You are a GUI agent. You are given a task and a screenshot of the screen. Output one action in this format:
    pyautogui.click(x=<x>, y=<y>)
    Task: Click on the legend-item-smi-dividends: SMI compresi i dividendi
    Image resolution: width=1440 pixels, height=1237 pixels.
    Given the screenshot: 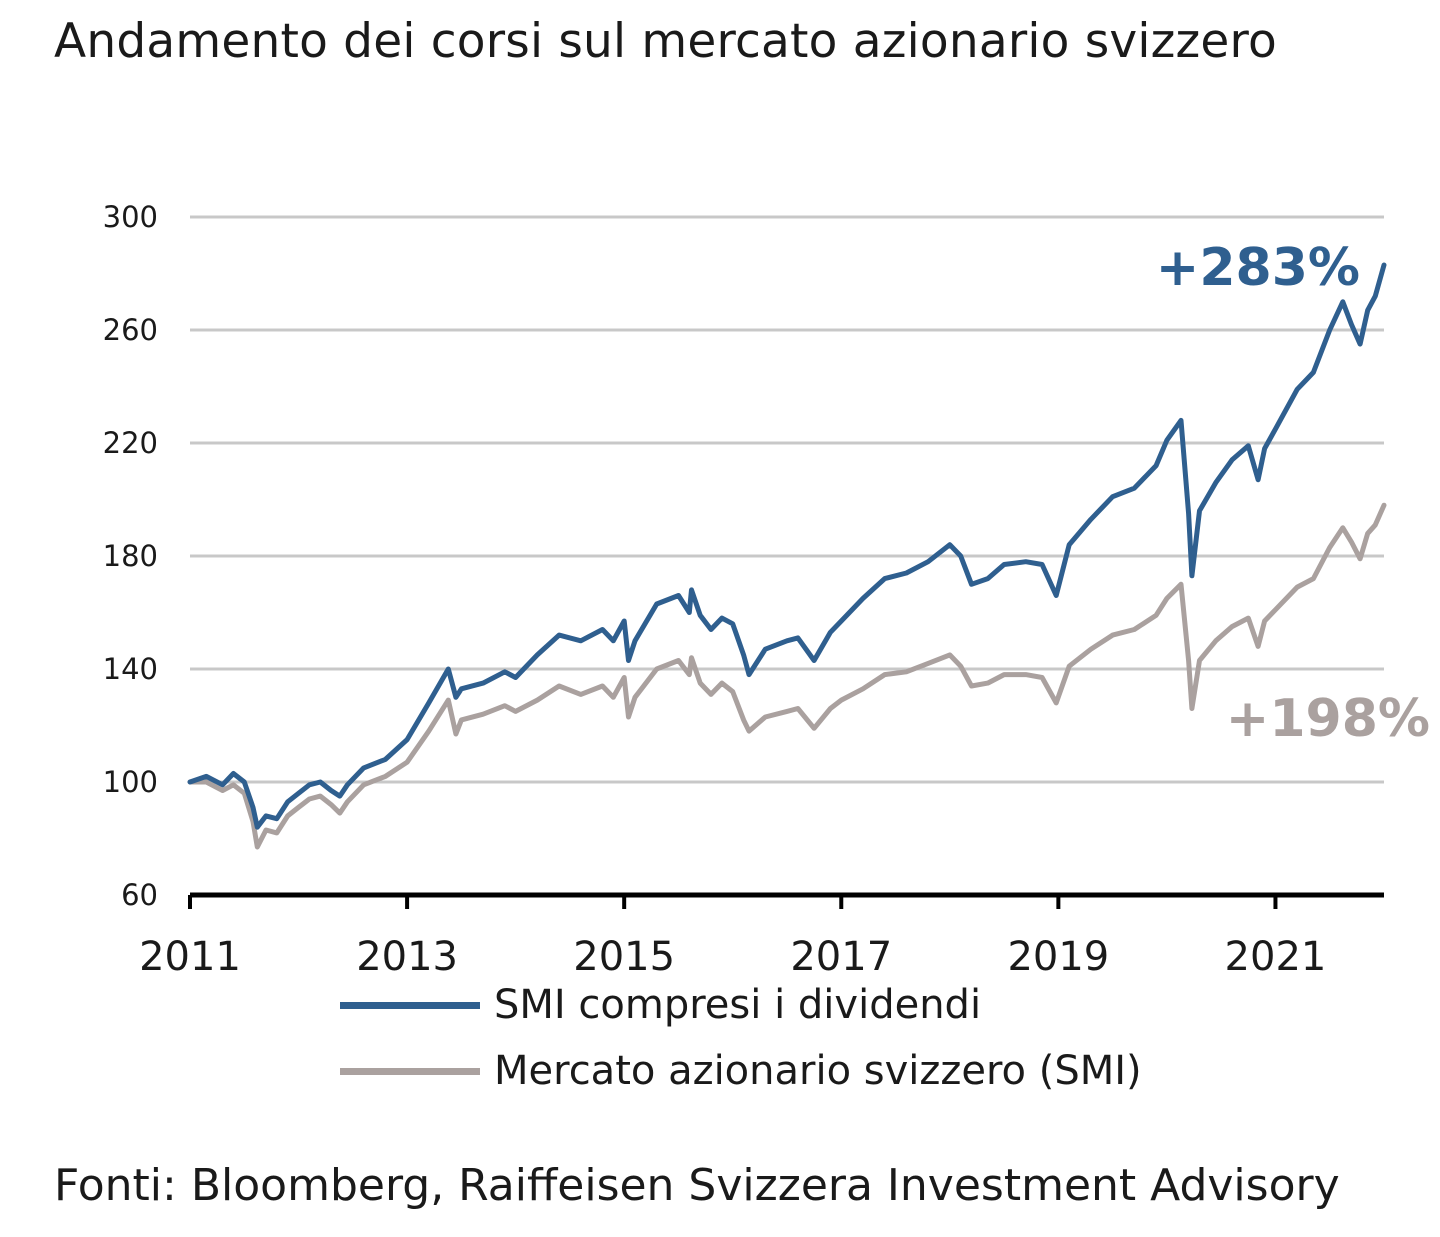 What is the action you would take?
    pyautogui.click(x=741, y=1005)
    